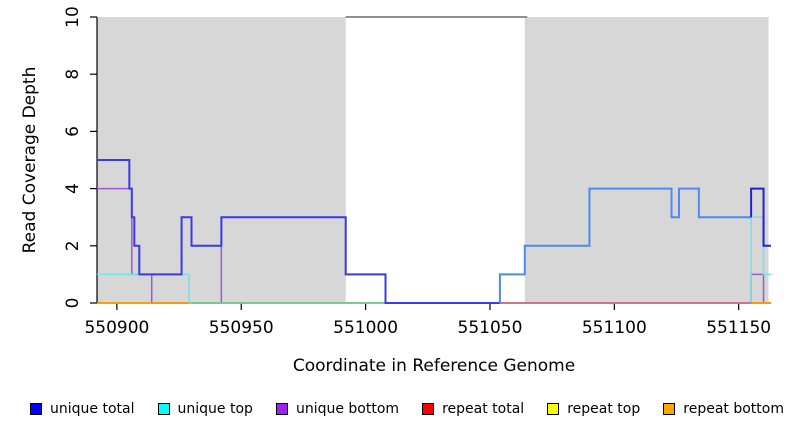  What do you see at coordinates (30, 160) in the screenshot?
I see `y-axis-label: Read Coverage Depth` at bounding box center [30, 160].